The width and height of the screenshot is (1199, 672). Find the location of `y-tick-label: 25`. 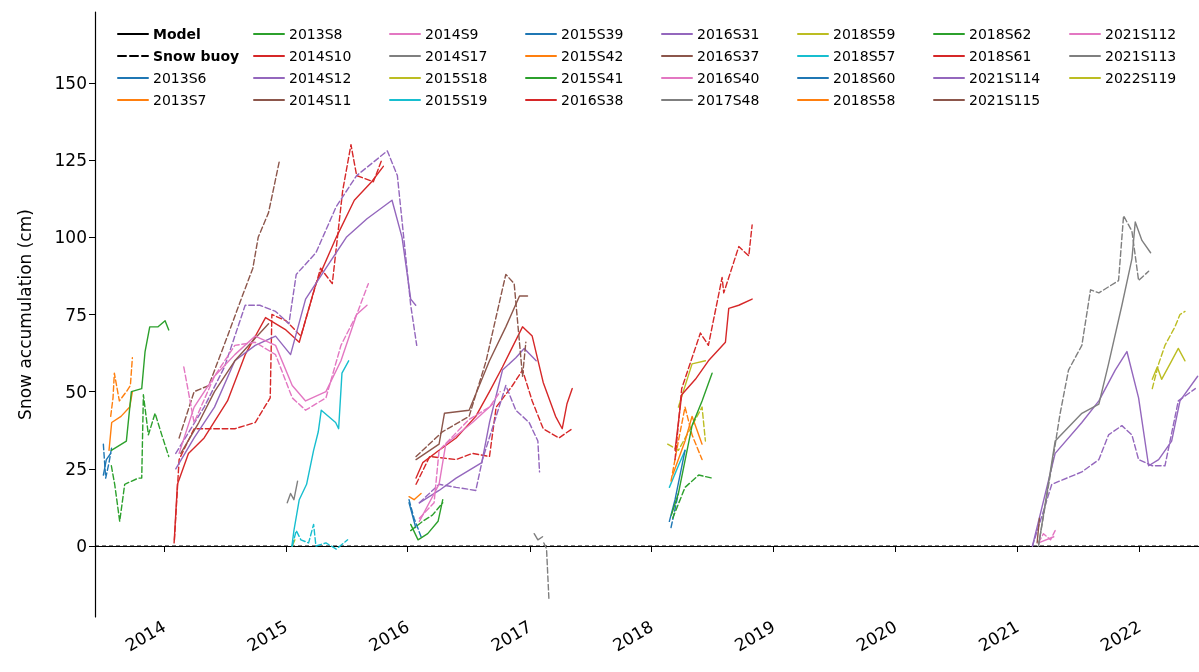

y-tick-label: 25 is located at coordinates (76, 468).